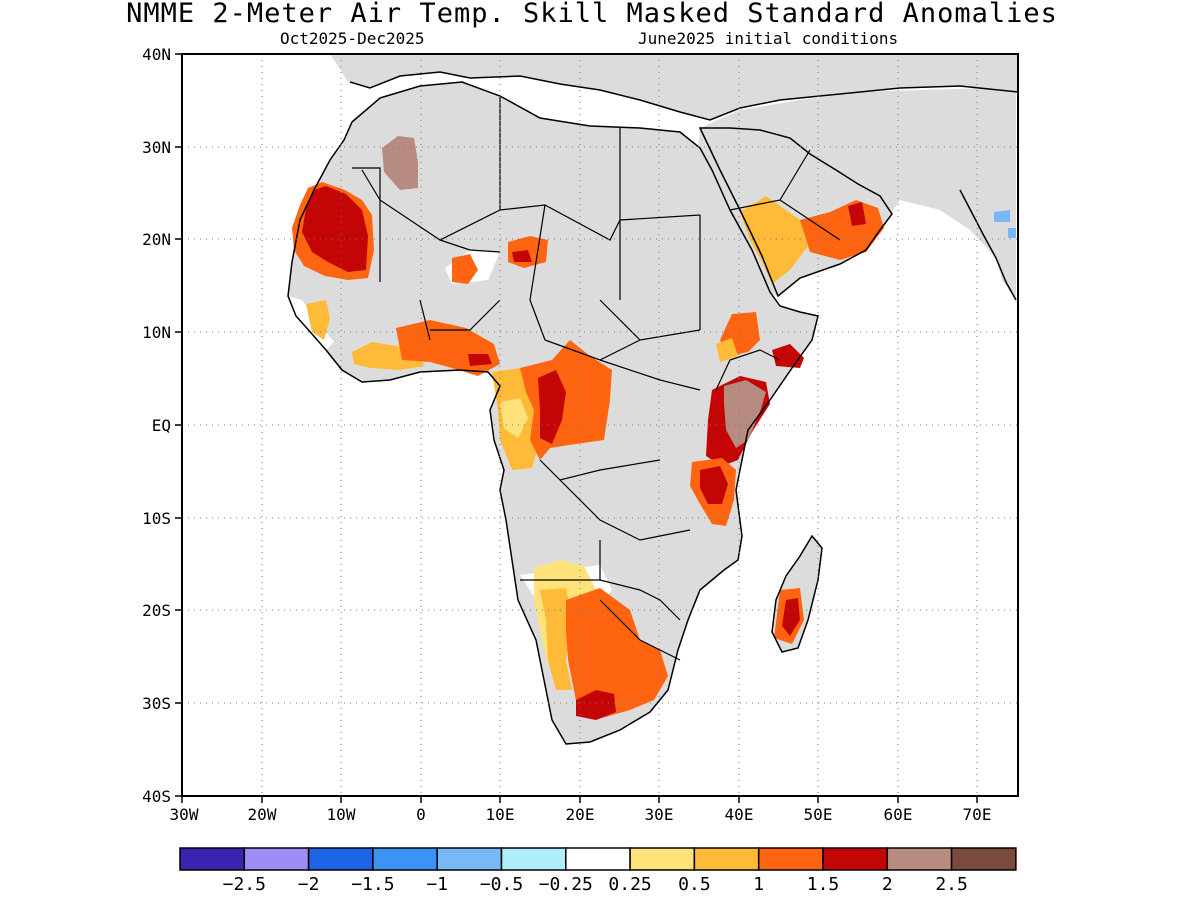  Describe the element at coordinates (341, 814) in the screenshot. I see `lon-tick-label: 10W` at that location.